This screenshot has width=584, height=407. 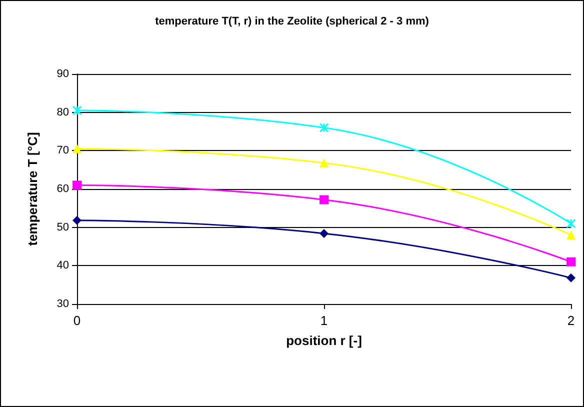 What do you see at coordinates (32, 189) in the screenshot?
I see `y-axis-title: temperature T [°C]` at bounding box center [32, 189].